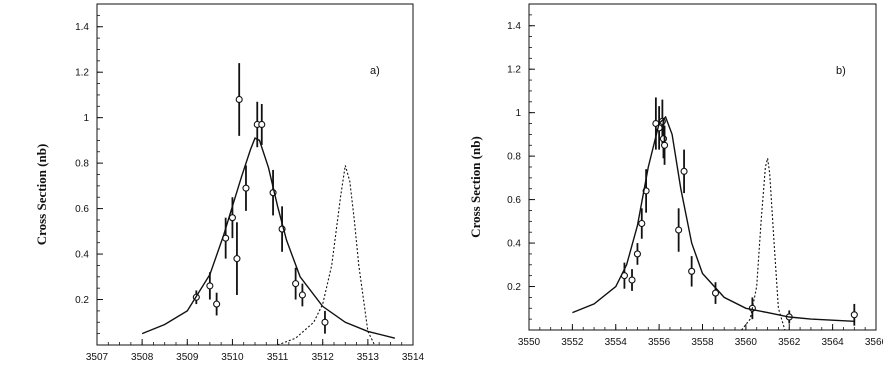  What do you see at coordinates (833, 342) in the screenshot?
I see `x-tick-label: 3564` at bounding box center [833, 342].